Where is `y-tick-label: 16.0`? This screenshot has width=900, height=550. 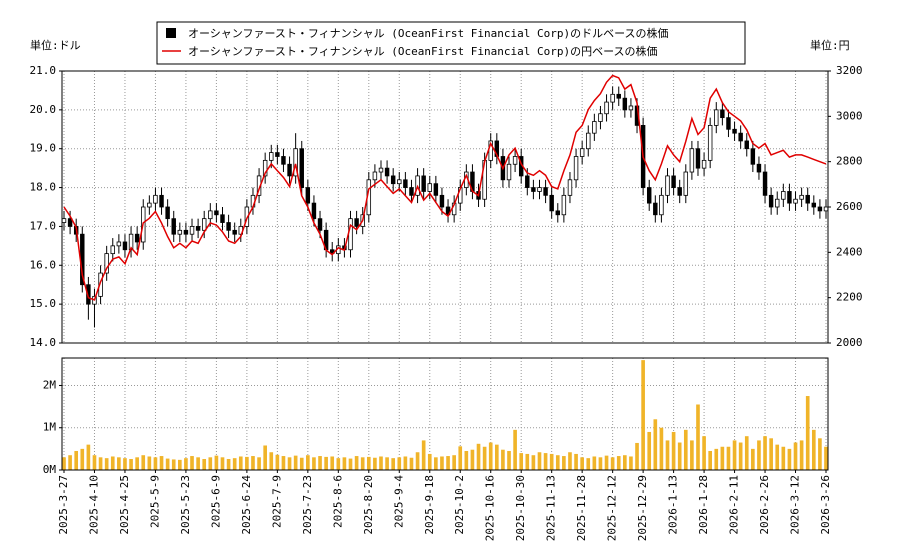
y-tick-label: 16.0 is located at coordinates (43, 264).